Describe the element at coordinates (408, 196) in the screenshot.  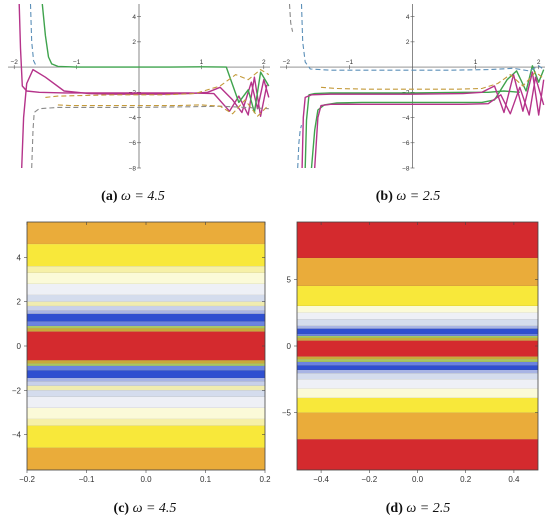
I see `caption-b: (b) ω = 2.5` at that location.